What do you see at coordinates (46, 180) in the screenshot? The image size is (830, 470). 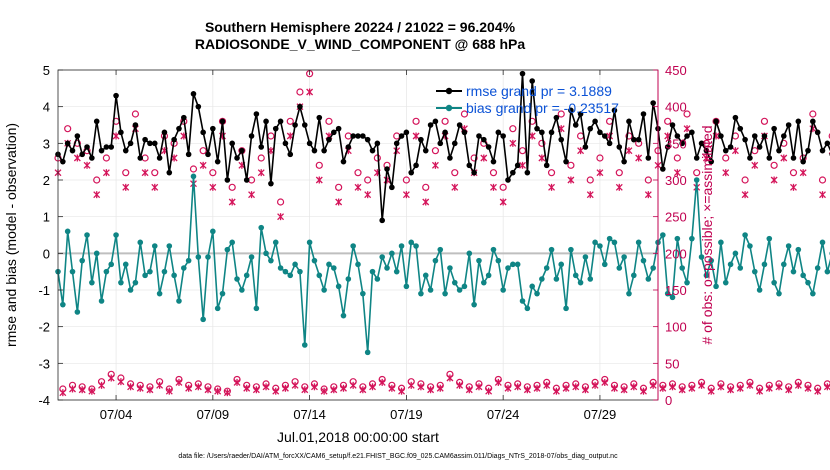 I see `y-left-tick-label: 2` at bounding box center [46, 180].